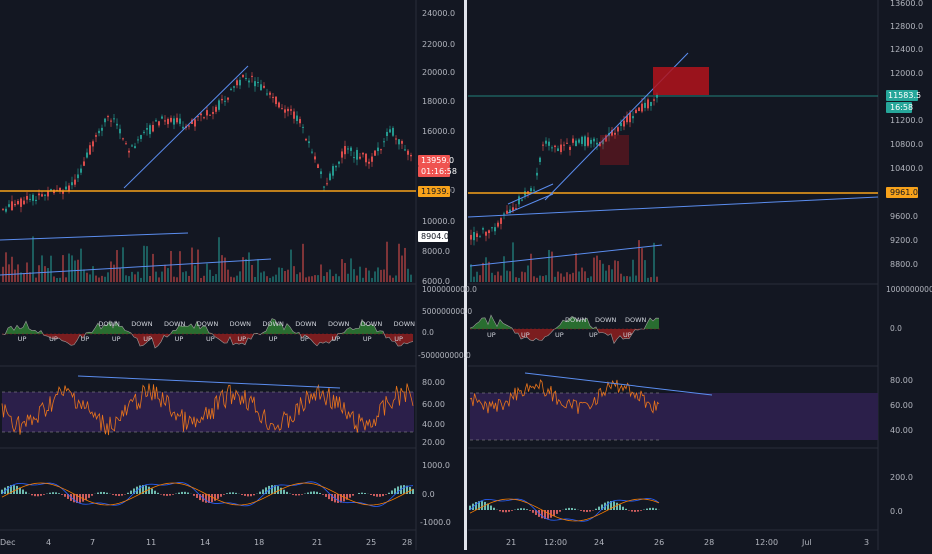  Describe the element at coordinates (465, 275) in the screenshot. I see `layout-divider` at that location.